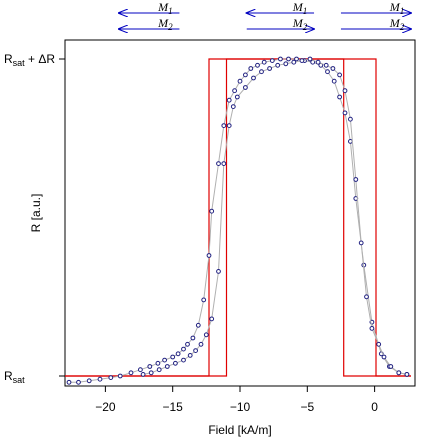  Describe the element at coordinates (300, 24) in the screenshot. I see `arrow-1-bottom-label: M2` at that location.